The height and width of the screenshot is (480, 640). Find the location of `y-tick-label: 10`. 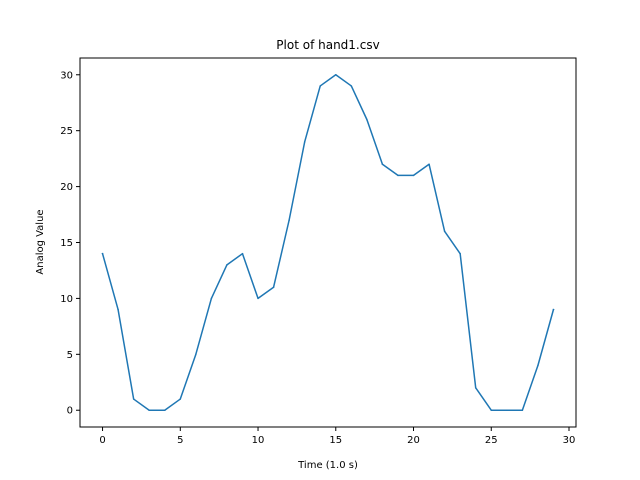

y-tick-label: 10 is located at coordinates (66, 299).